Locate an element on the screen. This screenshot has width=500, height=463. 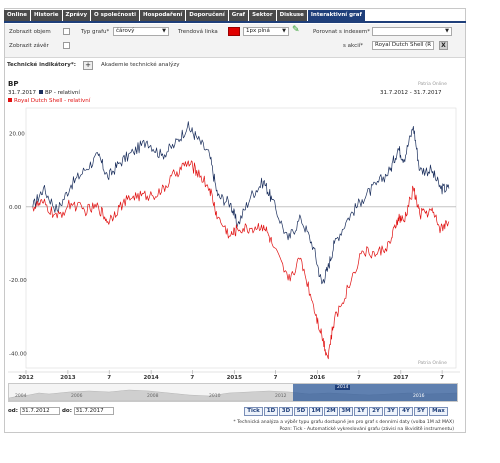
chart-type-select: čárový ▼ is located at coordinates (141, 31).